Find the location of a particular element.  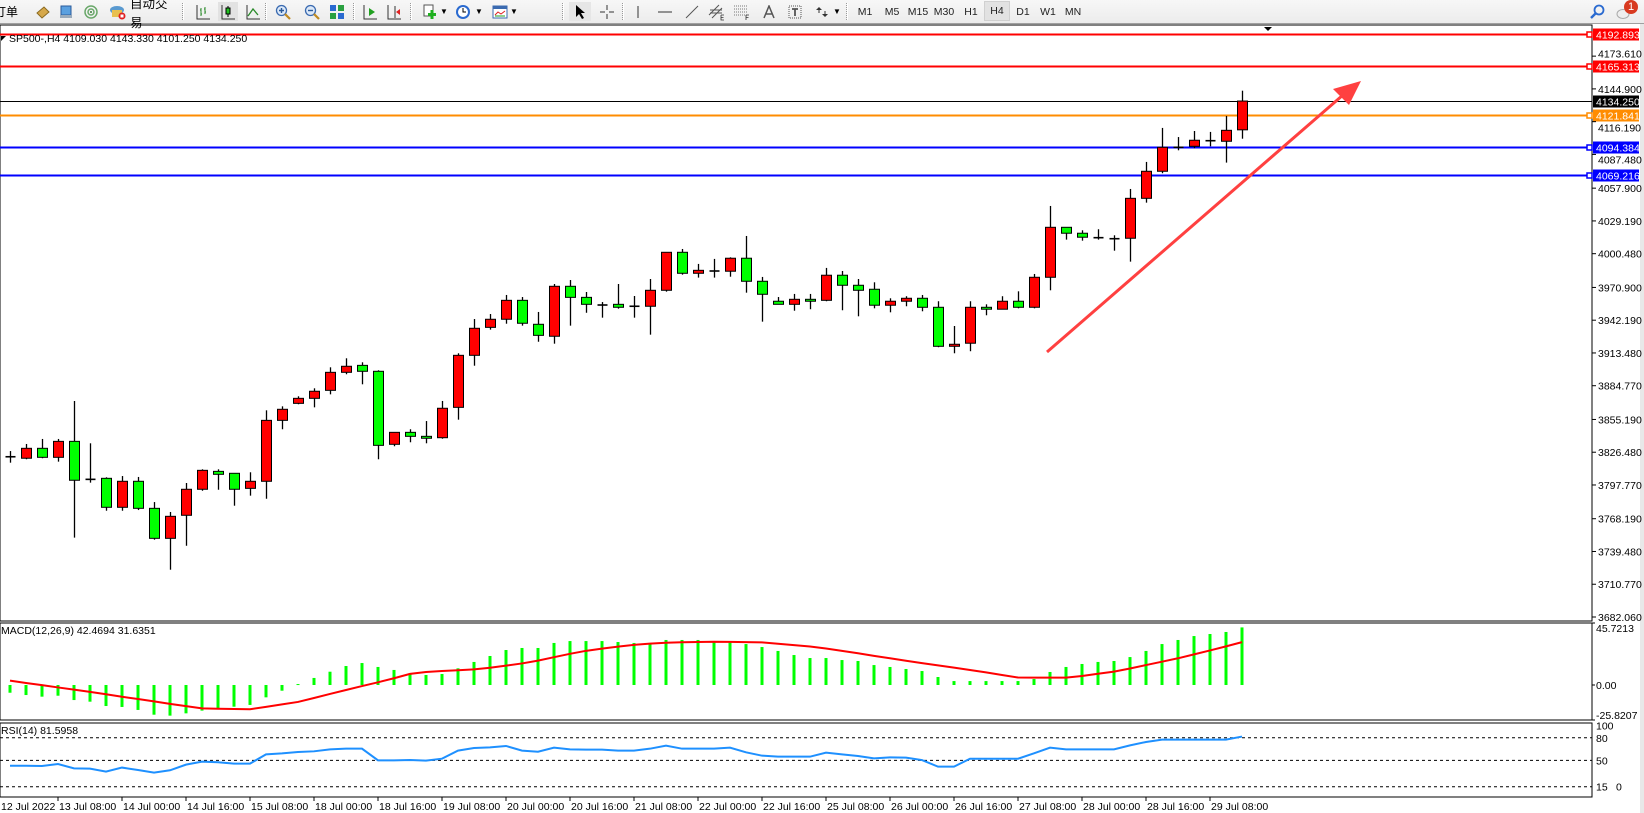

templates-button is located at coordinates (500, 11).